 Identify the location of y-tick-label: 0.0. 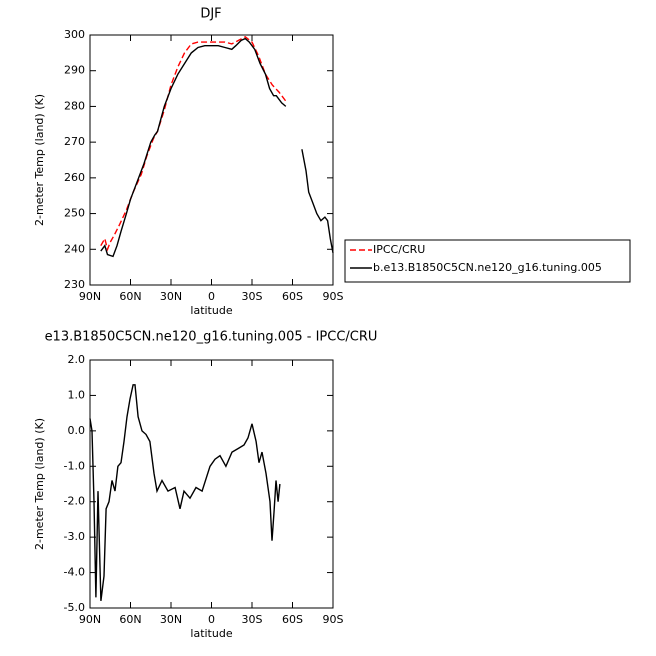
(77, 430).